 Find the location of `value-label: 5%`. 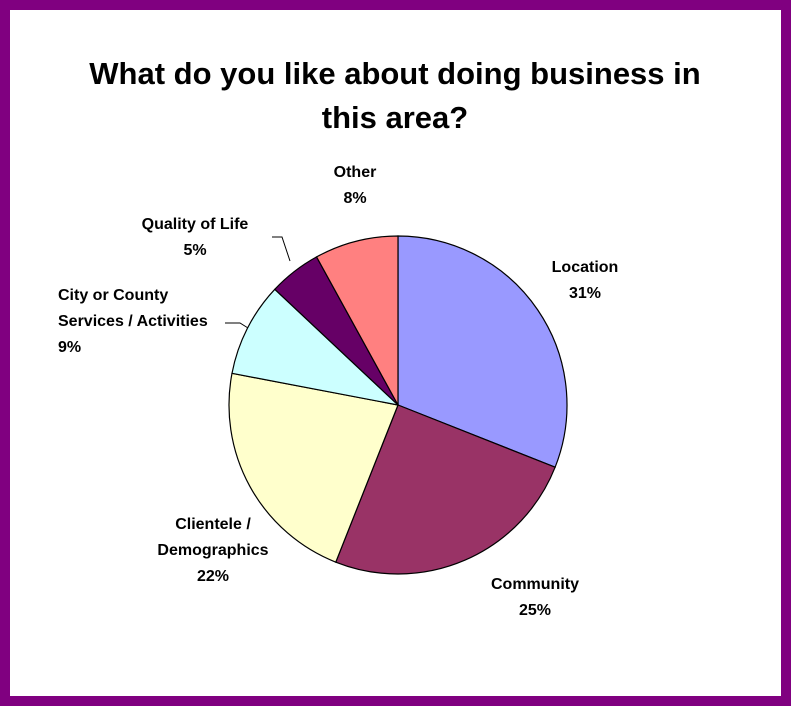

value-label: 5% is located at coordinates (195, 250).